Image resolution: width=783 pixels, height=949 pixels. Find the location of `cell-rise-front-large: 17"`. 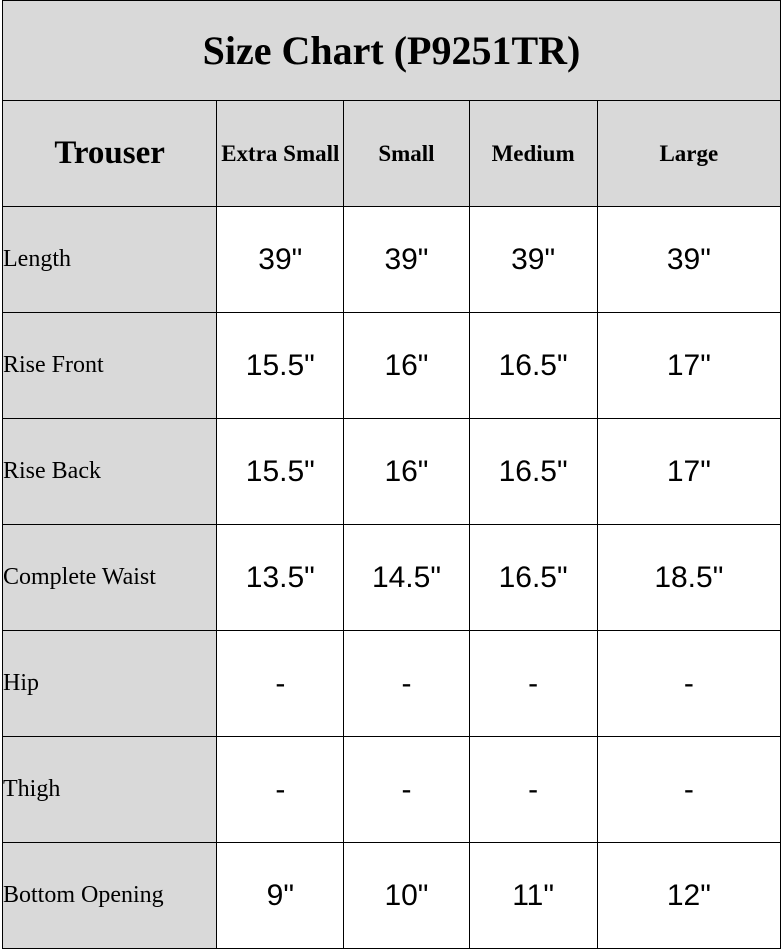

cell-rise-front-large: 17" is located at coordinates (689, 365).